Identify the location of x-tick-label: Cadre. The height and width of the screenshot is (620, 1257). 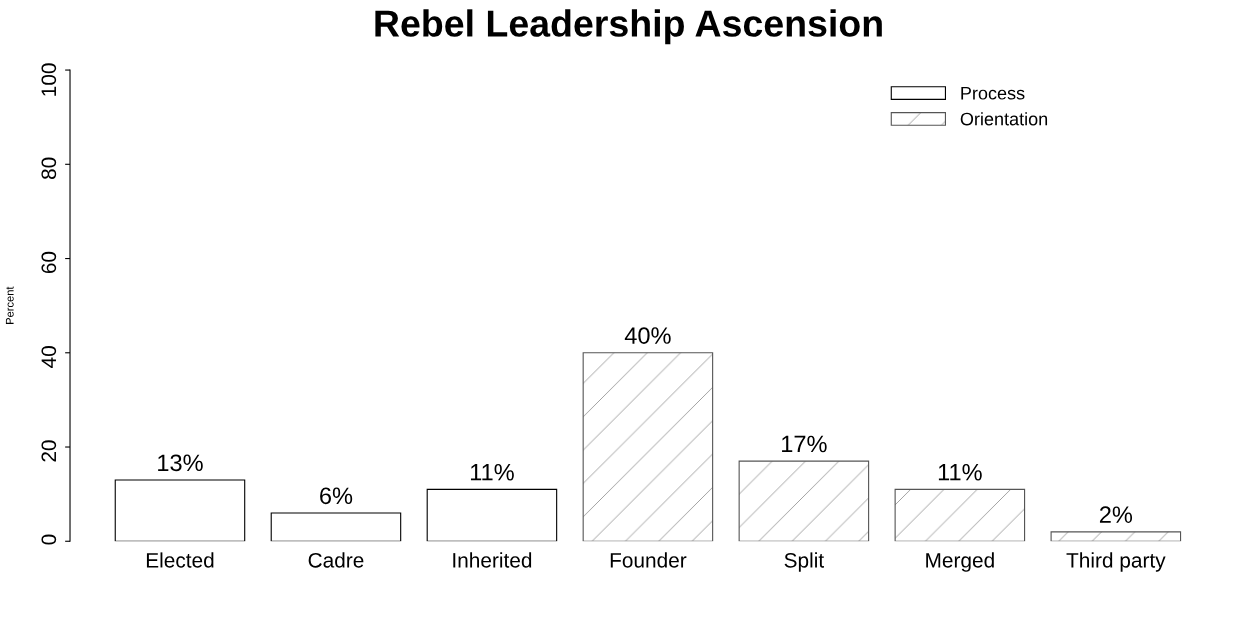
(336, 560).